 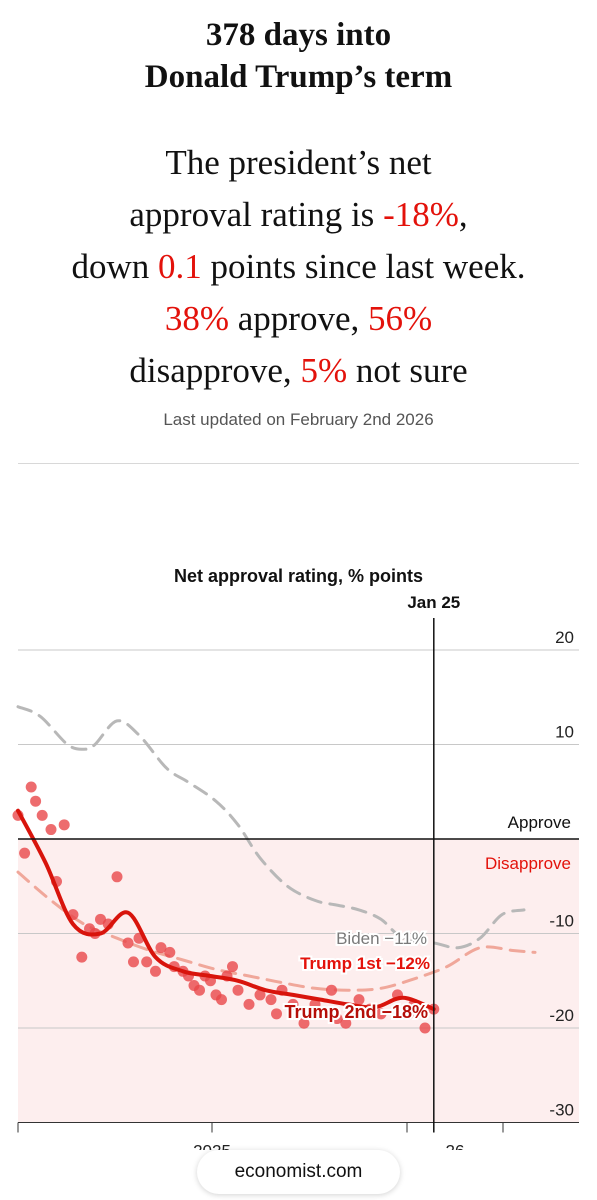 What do you see at coordinates (298, 77) in the screenshot?
I see `headline-line-2: Donald Trump’s term` at bounding box center [298, 77].